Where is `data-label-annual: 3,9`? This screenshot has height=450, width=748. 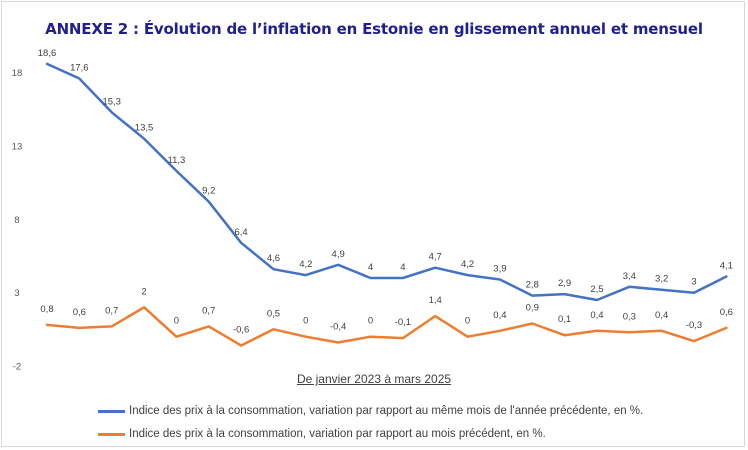 data-label-annual: 3,9 is located at coordinates (499, 268).